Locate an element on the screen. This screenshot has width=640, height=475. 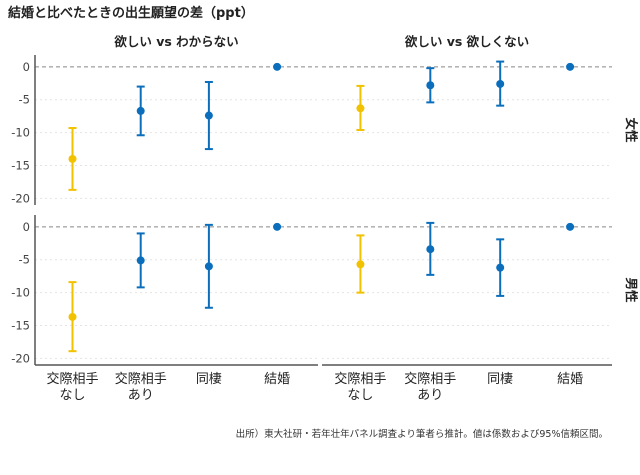
facet-row-label: 女性 is located at coordinates (631, 130).